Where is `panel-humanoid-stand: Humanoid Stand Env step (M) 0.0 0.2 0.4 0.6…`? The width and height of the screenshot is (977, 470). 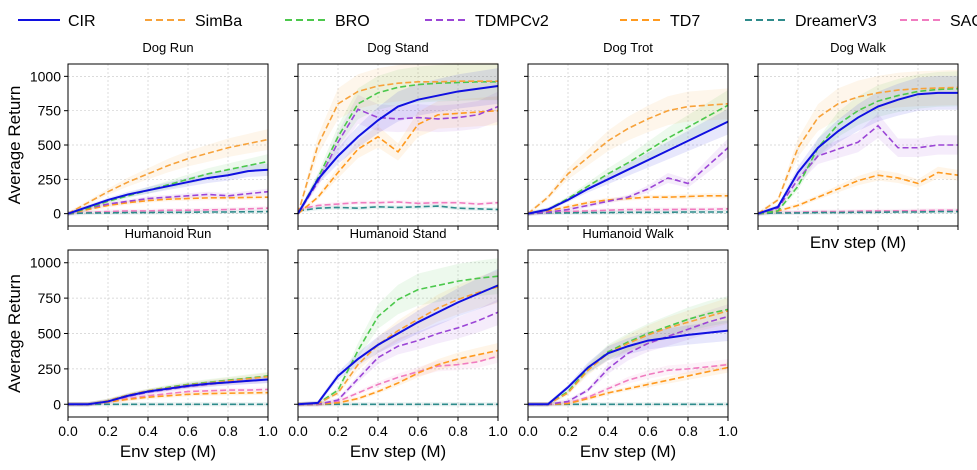 panel-humanoid-stand: Humanoid Stand Env step (M) 0.0 0.2 0.4 0.6… is located at coordinates (398, 343).